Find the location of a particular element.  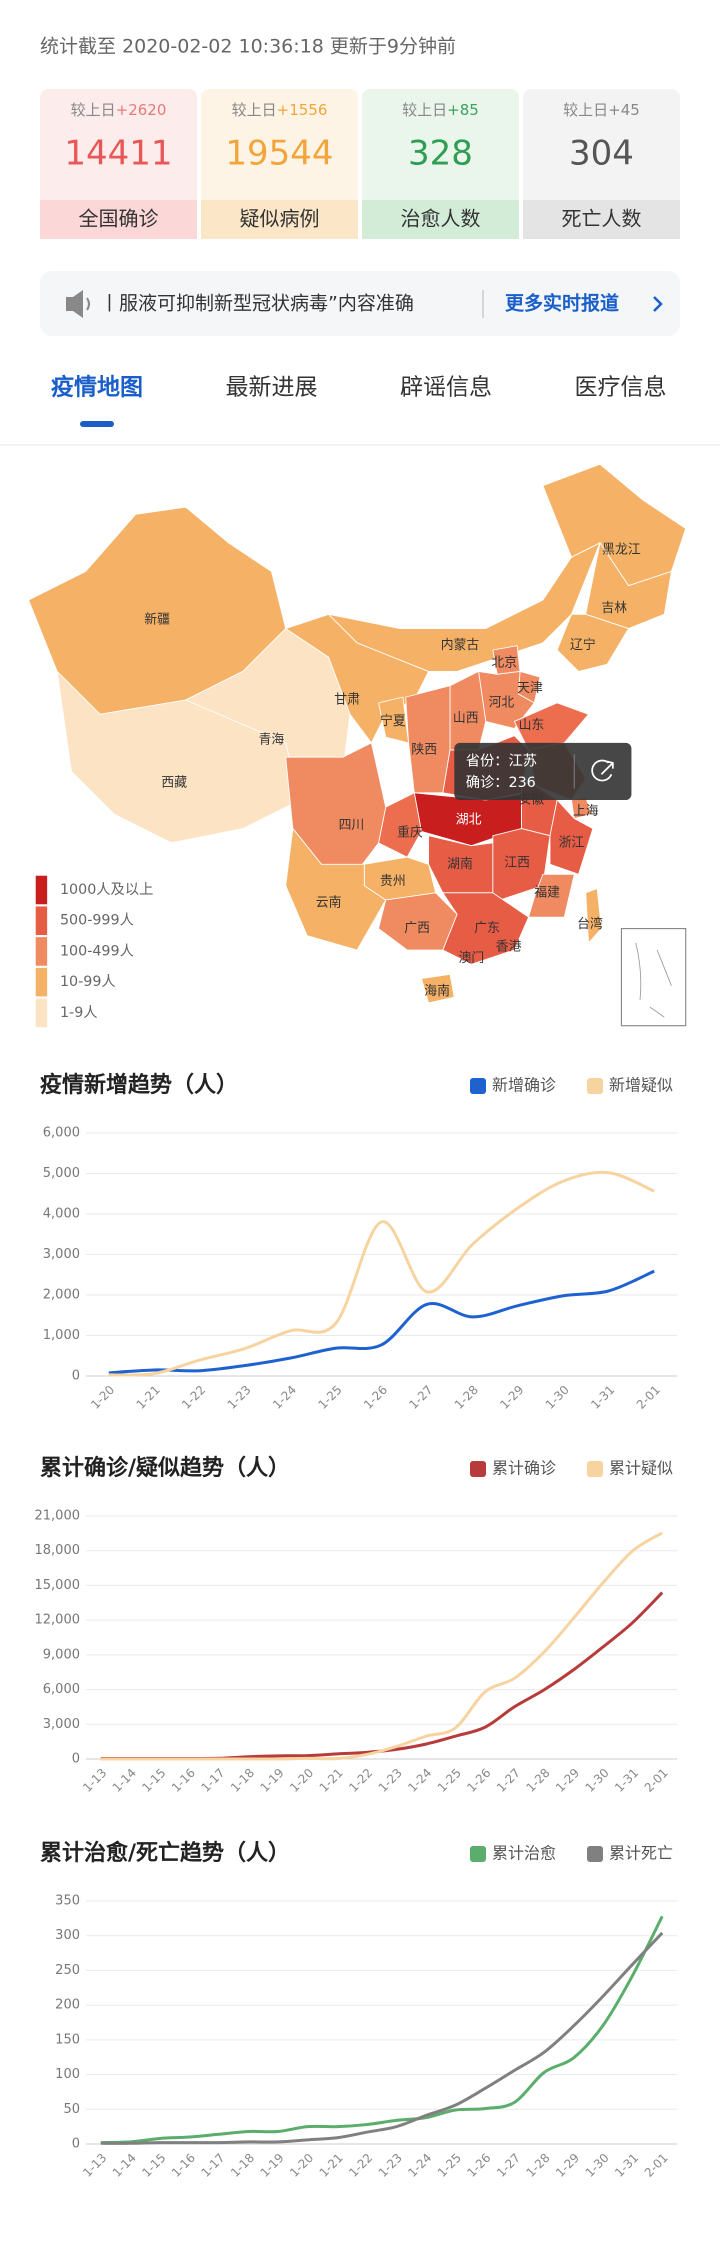

province-label: 青海 is located at coordinates (272, 739).